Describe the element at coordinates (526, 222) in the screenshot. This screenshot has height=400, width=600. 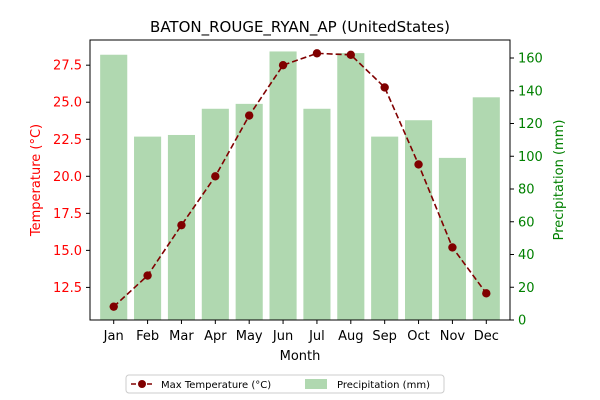
I see `right-axis-tick-label: 60` at that location.